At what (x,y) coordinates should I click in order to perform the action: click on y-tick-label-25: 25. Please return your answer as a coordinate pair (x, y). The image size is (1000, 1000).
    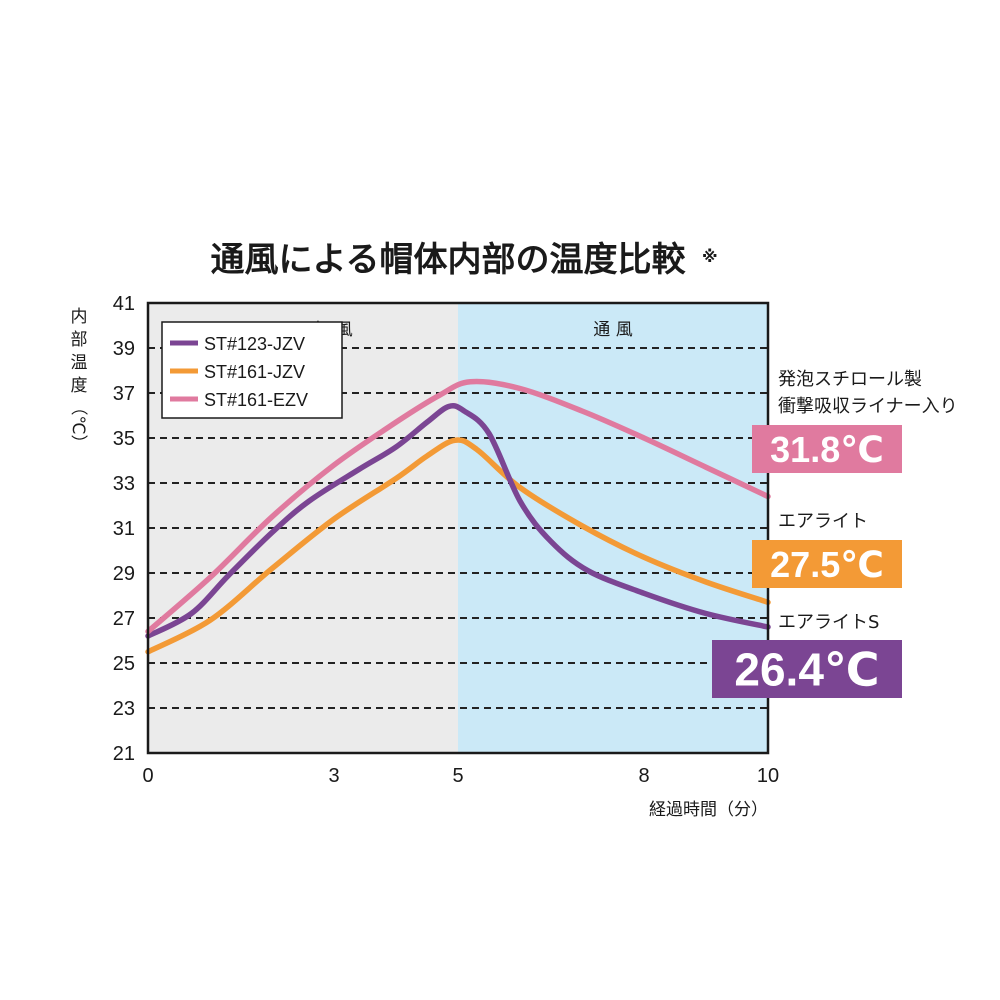
    Looking at the image, I should click on (124, 664).